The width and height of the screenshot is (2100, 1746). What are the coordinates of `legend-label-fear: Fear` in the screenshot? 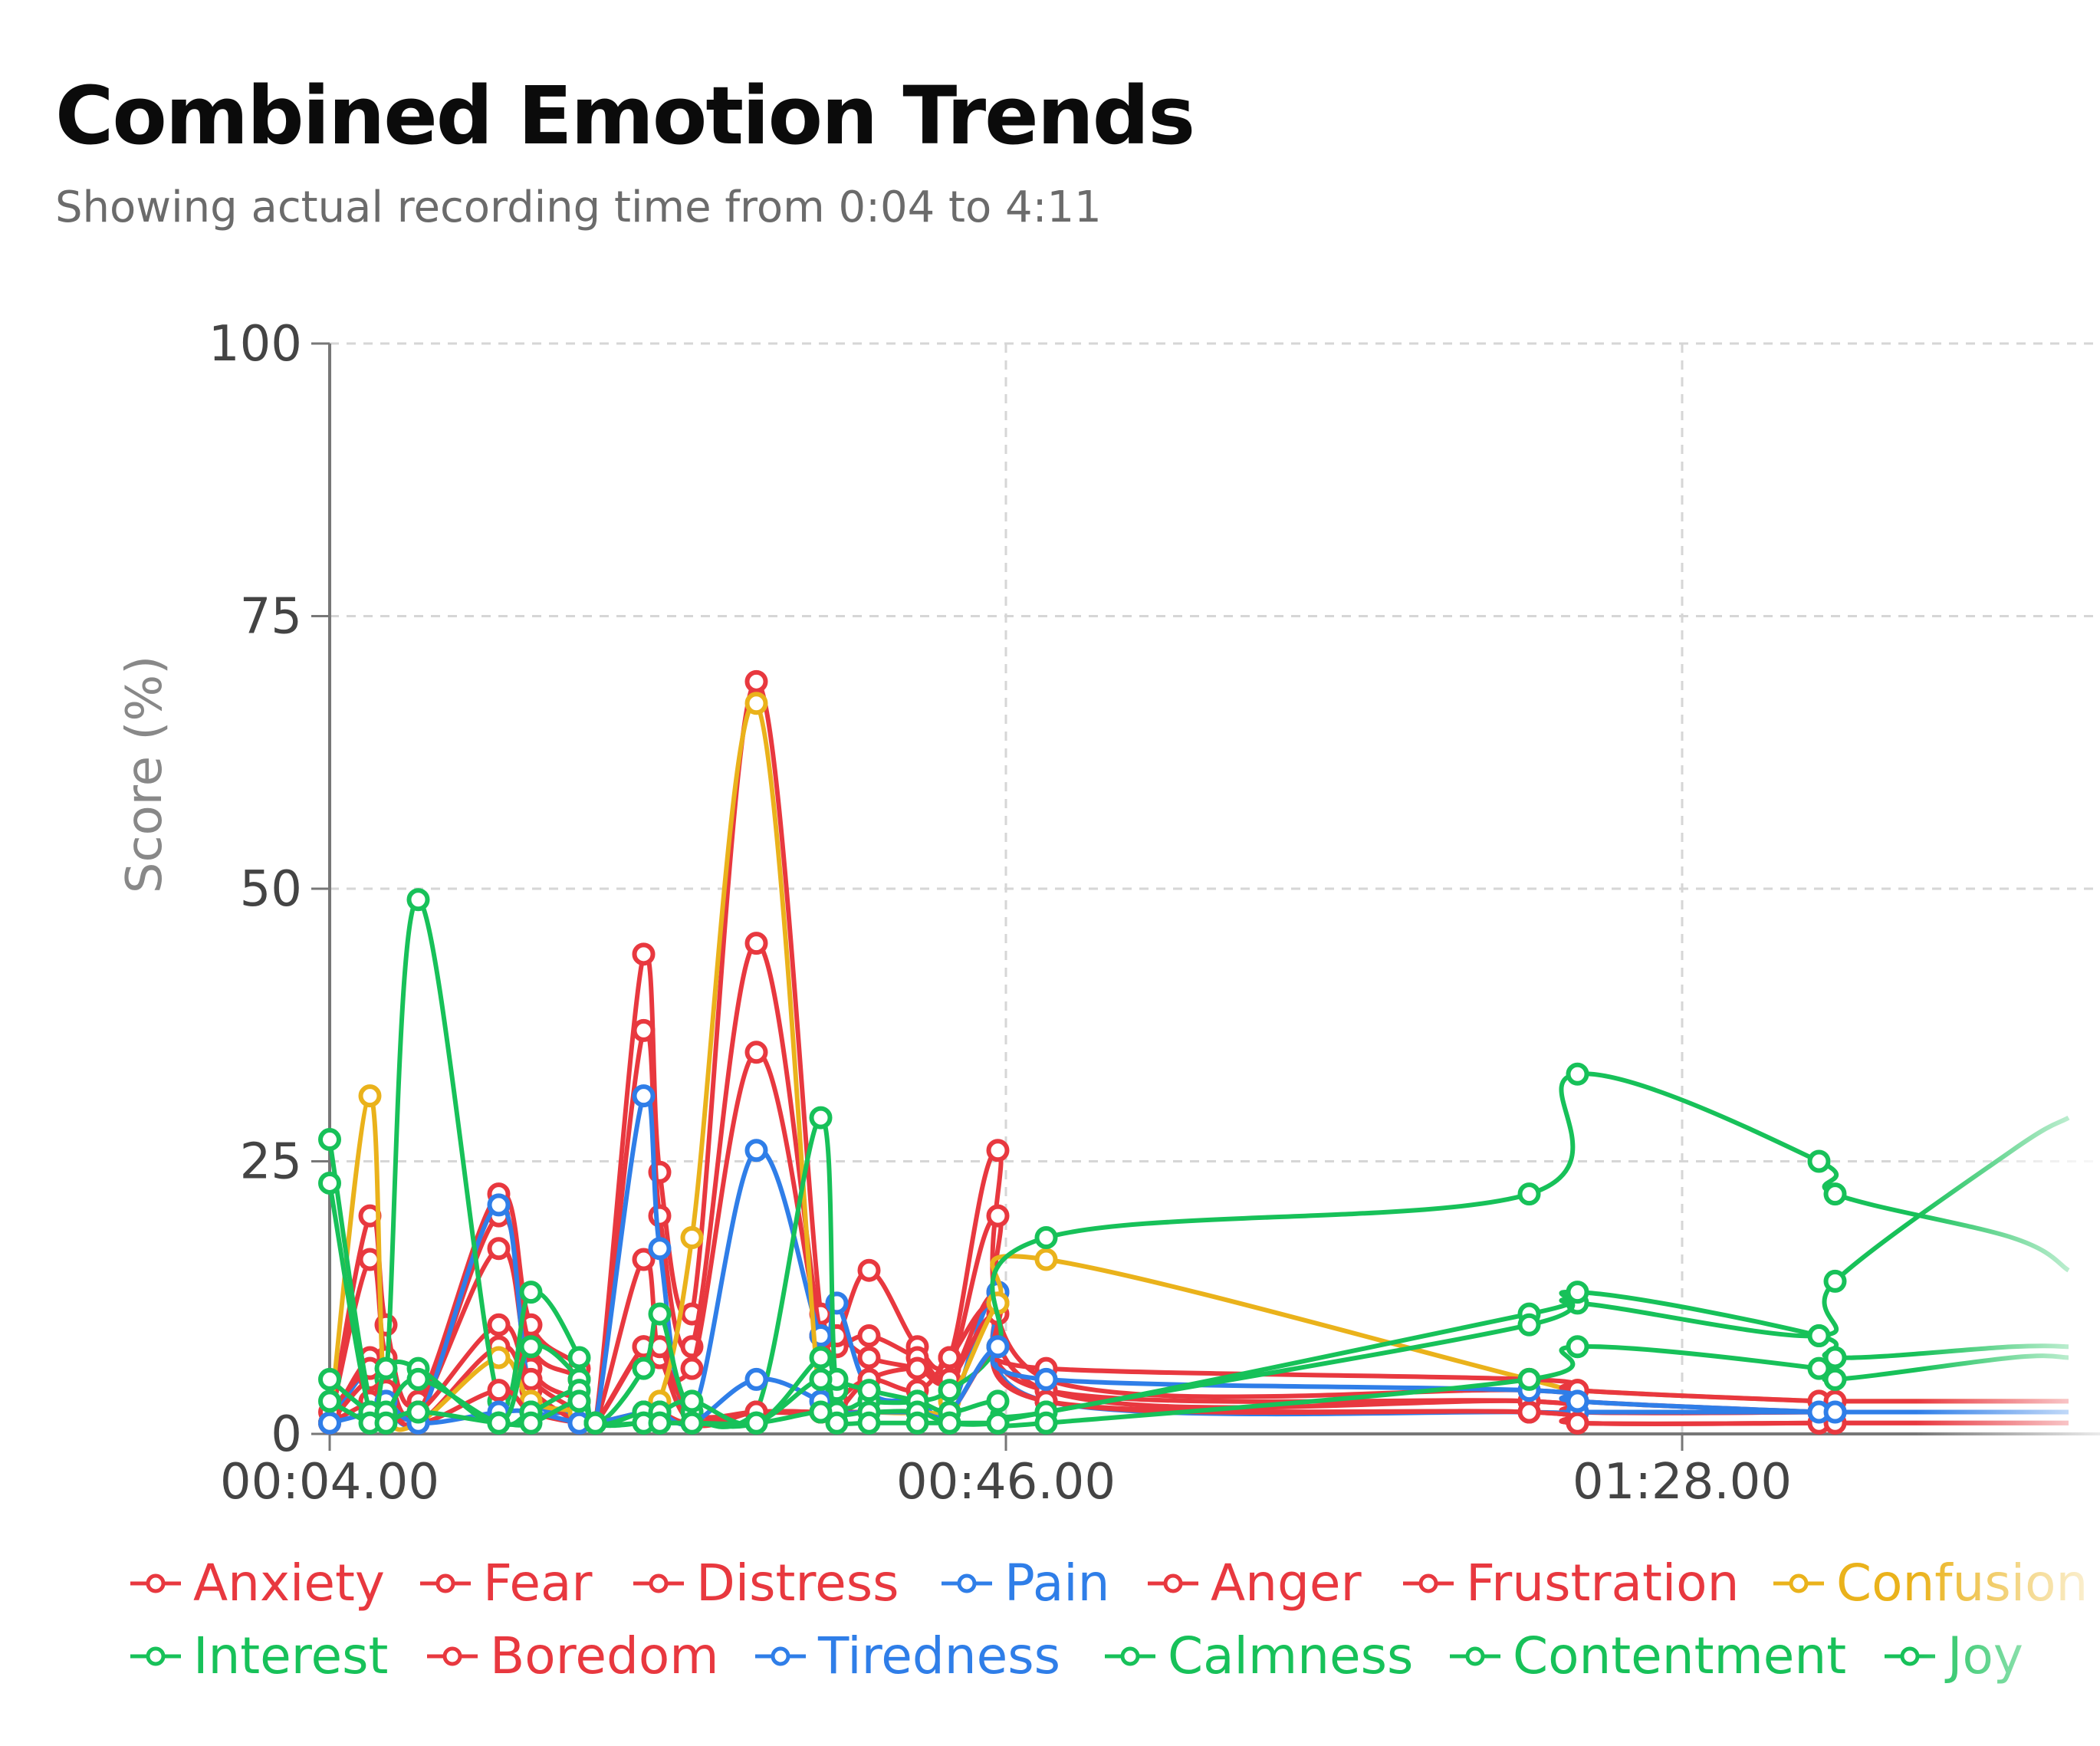 It's located at (538, 1584).